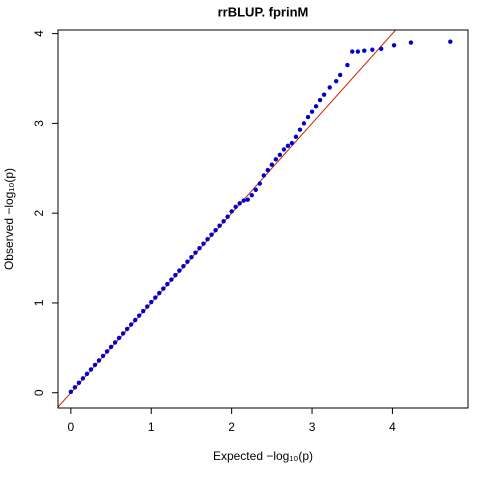 This screenshot has width=480, height=480. I want to click on x-tick-label: 1, so click(151, 427).